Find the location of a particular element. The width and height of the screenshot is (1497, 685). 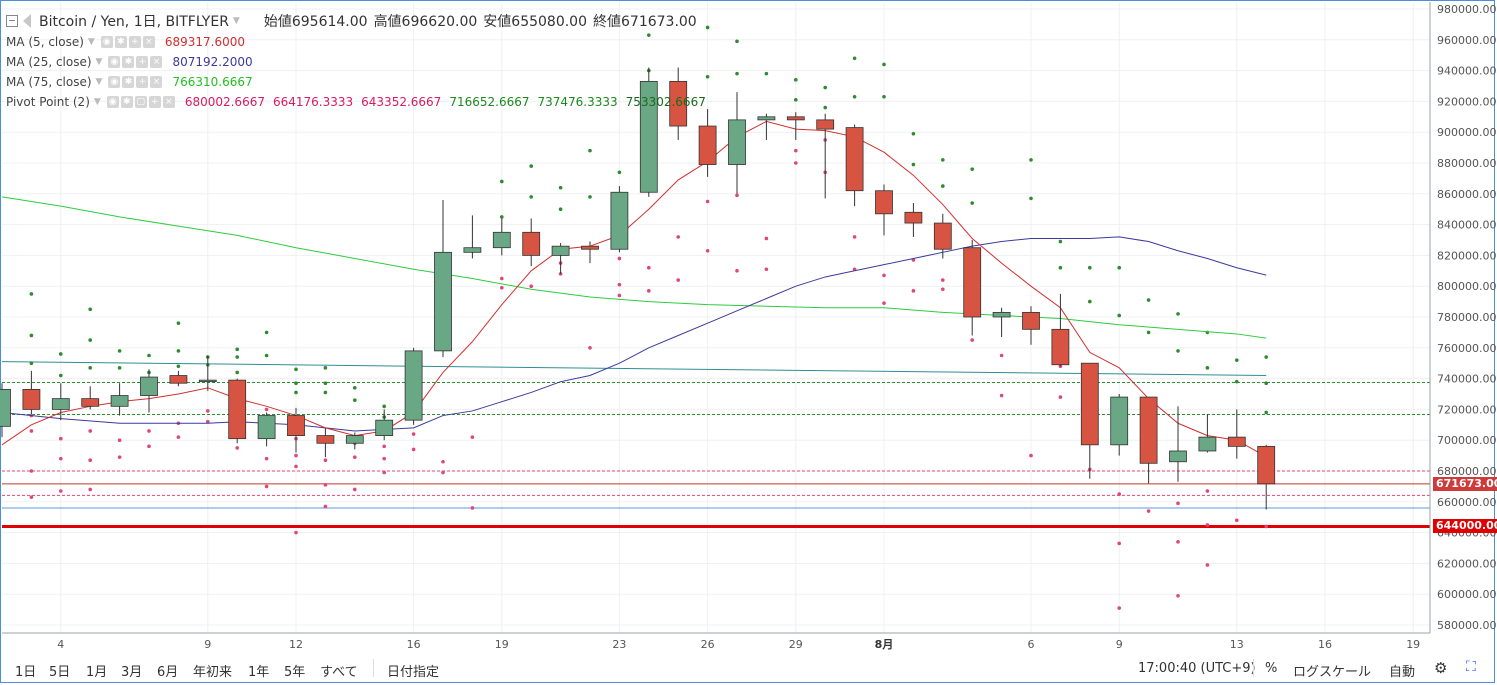

indicator-name: MA (75, close) is located at coordinates (49, 82).